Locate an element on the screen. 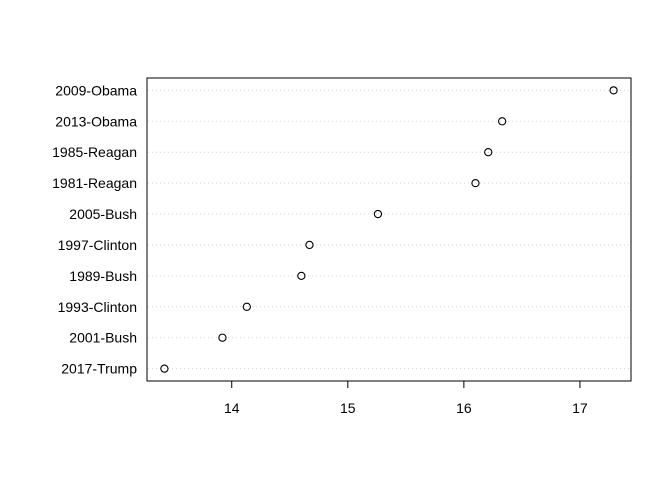  category-label: 1993-Clinton is located at coordinates (97, 307).